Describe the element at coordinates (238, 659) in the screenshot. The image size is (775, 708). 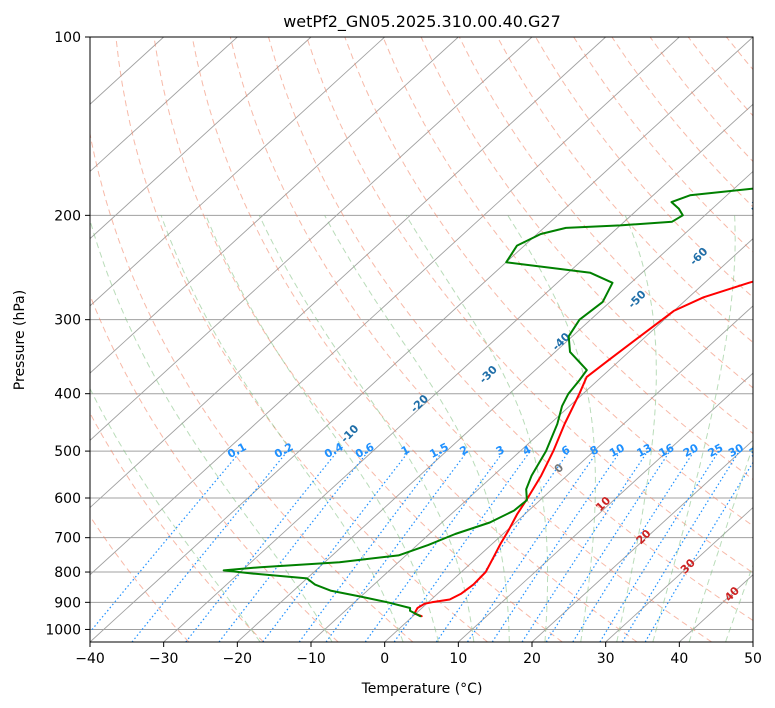
I see `x-tick-label: −20` at that location.